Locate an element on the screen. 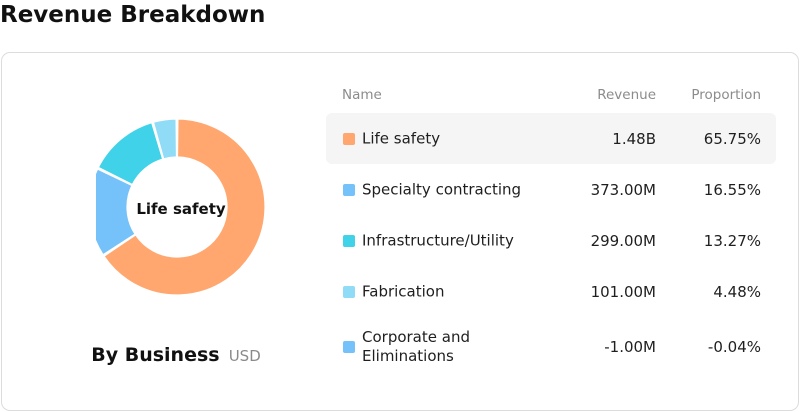 The height and width of the screenshot is (412, 800). row-proportion: 4.48% is located at coordinates (737, 291).